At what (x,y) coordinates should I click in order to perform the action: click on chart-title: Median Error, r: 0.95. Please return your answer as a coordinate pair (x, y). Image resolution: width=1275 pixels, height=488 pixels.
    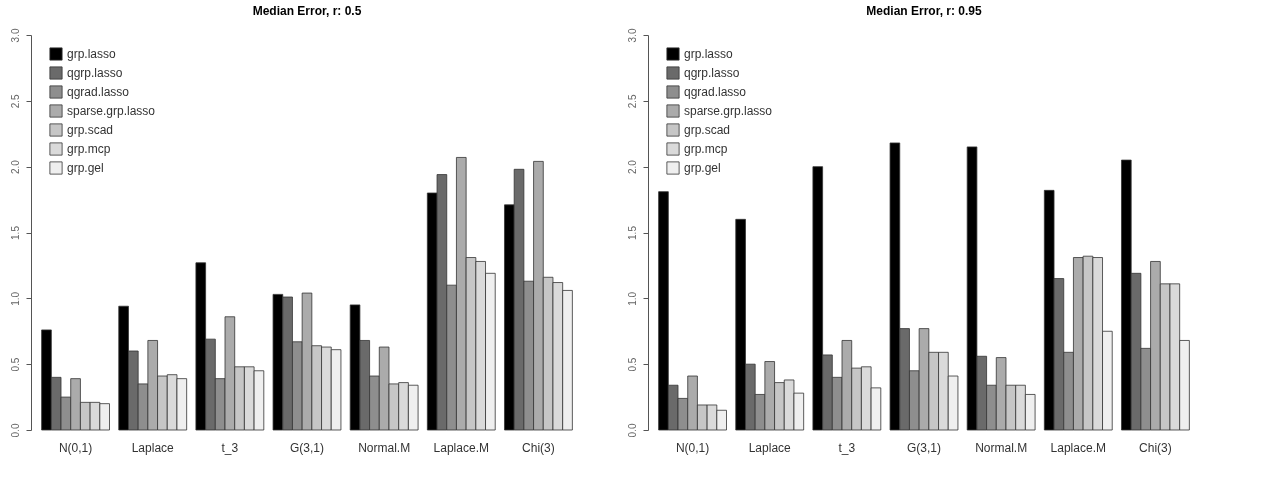
    Looking at the image, I should click on (924, 11).